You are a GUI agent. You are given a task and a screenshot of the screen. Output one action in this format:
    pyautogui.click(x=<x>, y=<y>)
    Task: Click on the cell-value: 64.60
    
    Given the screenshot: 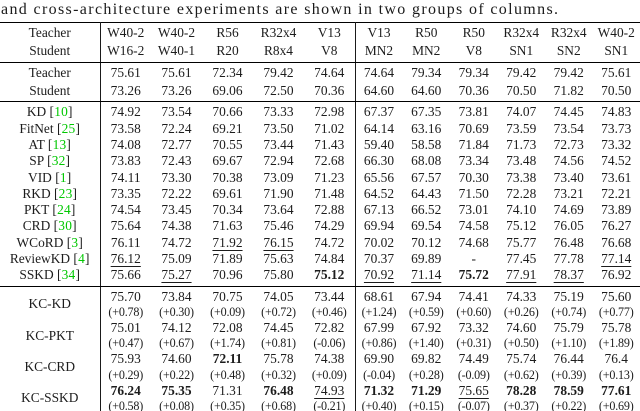 What is the action you would take?
    pyautogui.click(x=426, y=90)
    